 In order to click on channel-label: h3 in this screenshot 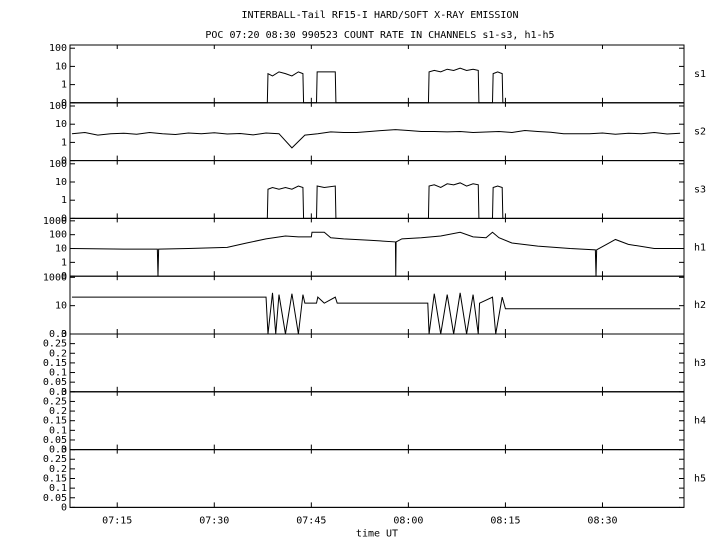, I will do `click(700, 363)`.